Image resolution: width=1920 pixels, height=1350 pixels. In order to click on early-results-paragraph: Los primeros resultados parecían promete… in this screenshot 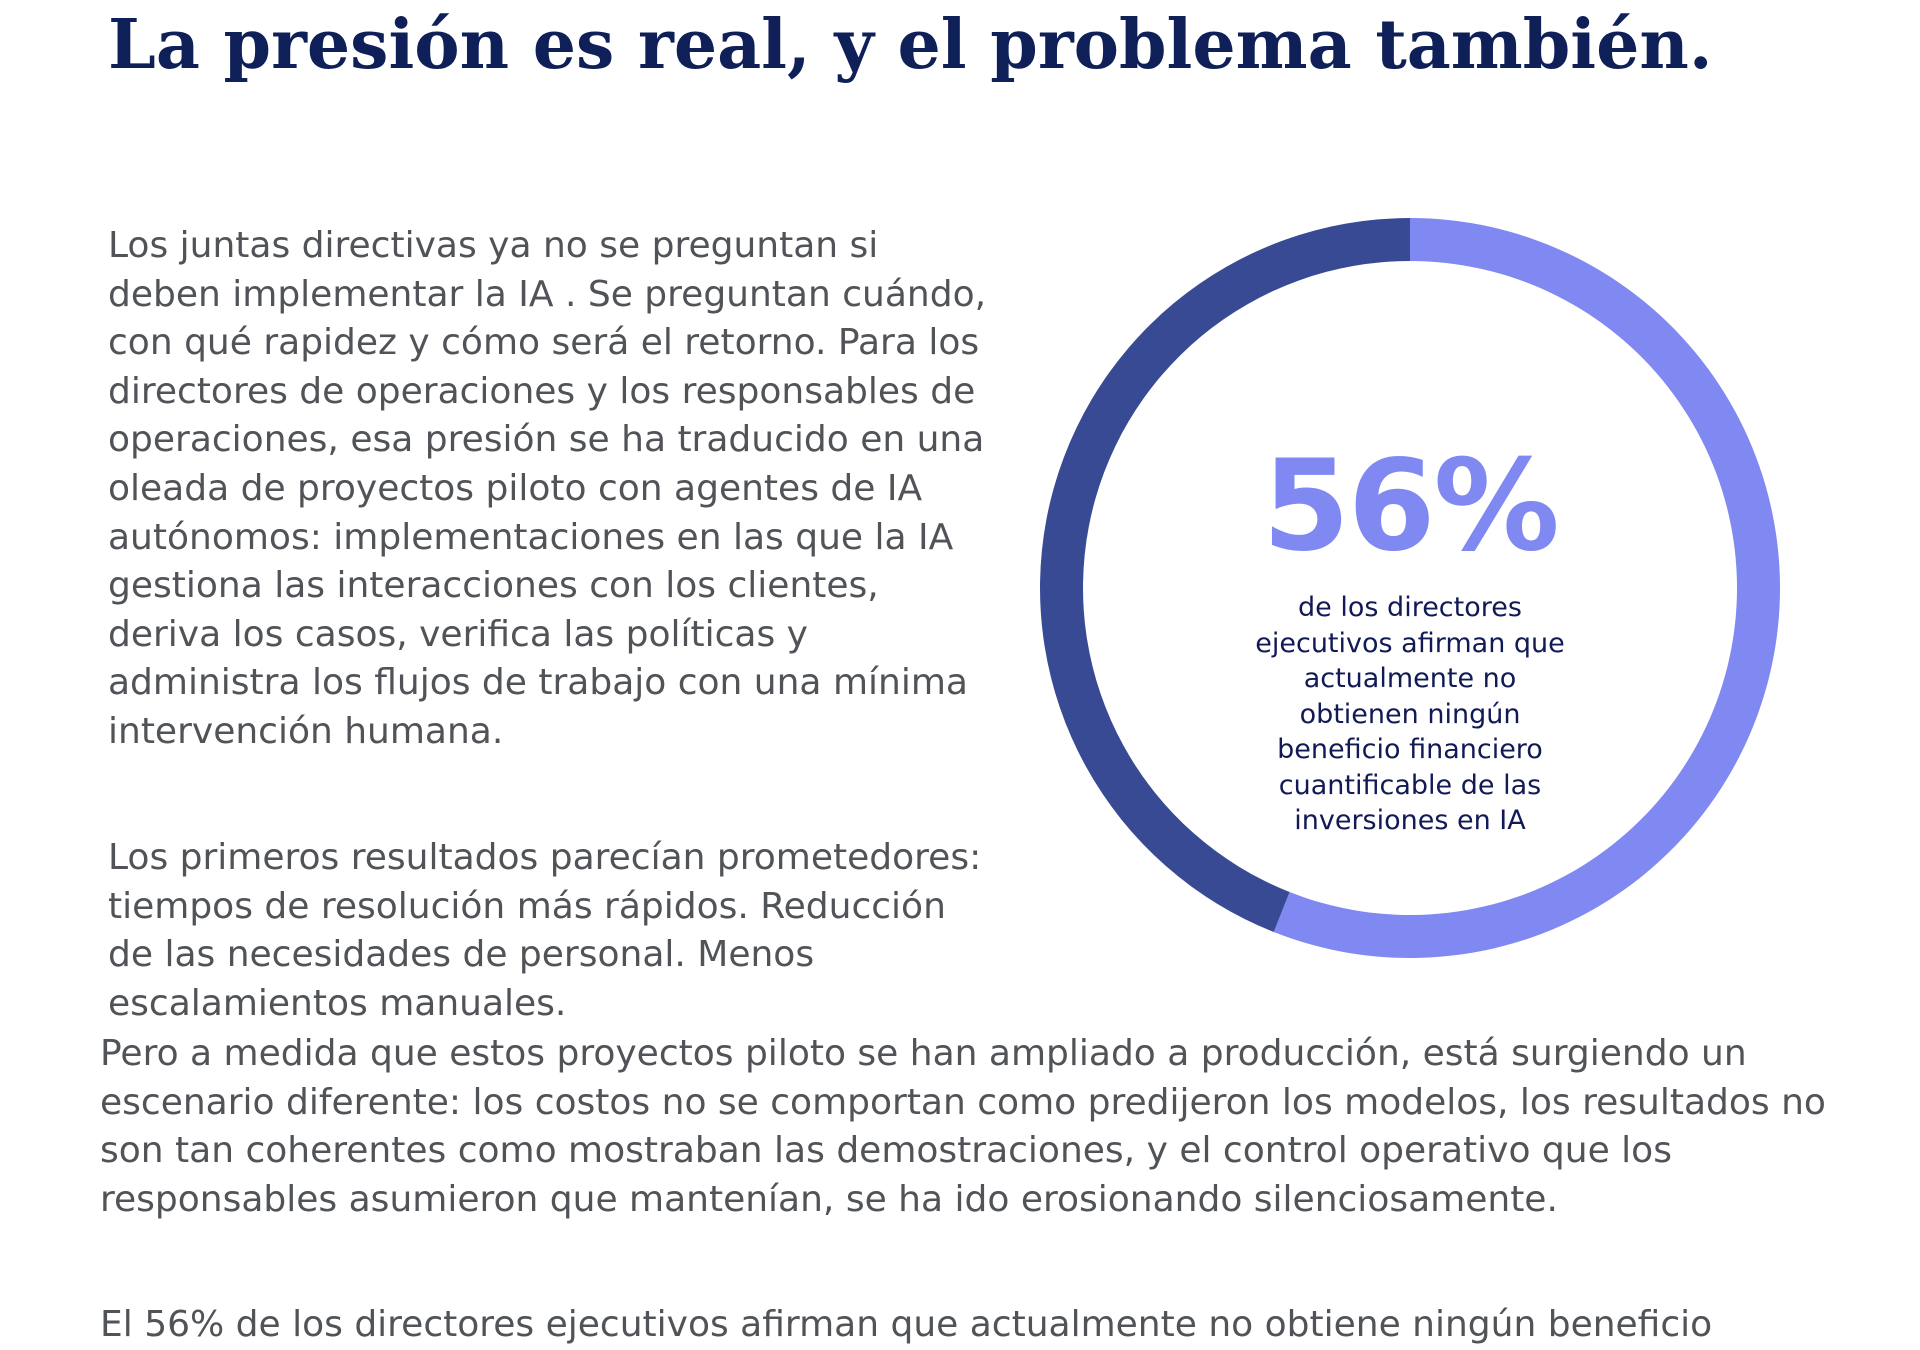, I will do `click(545, 930)`.